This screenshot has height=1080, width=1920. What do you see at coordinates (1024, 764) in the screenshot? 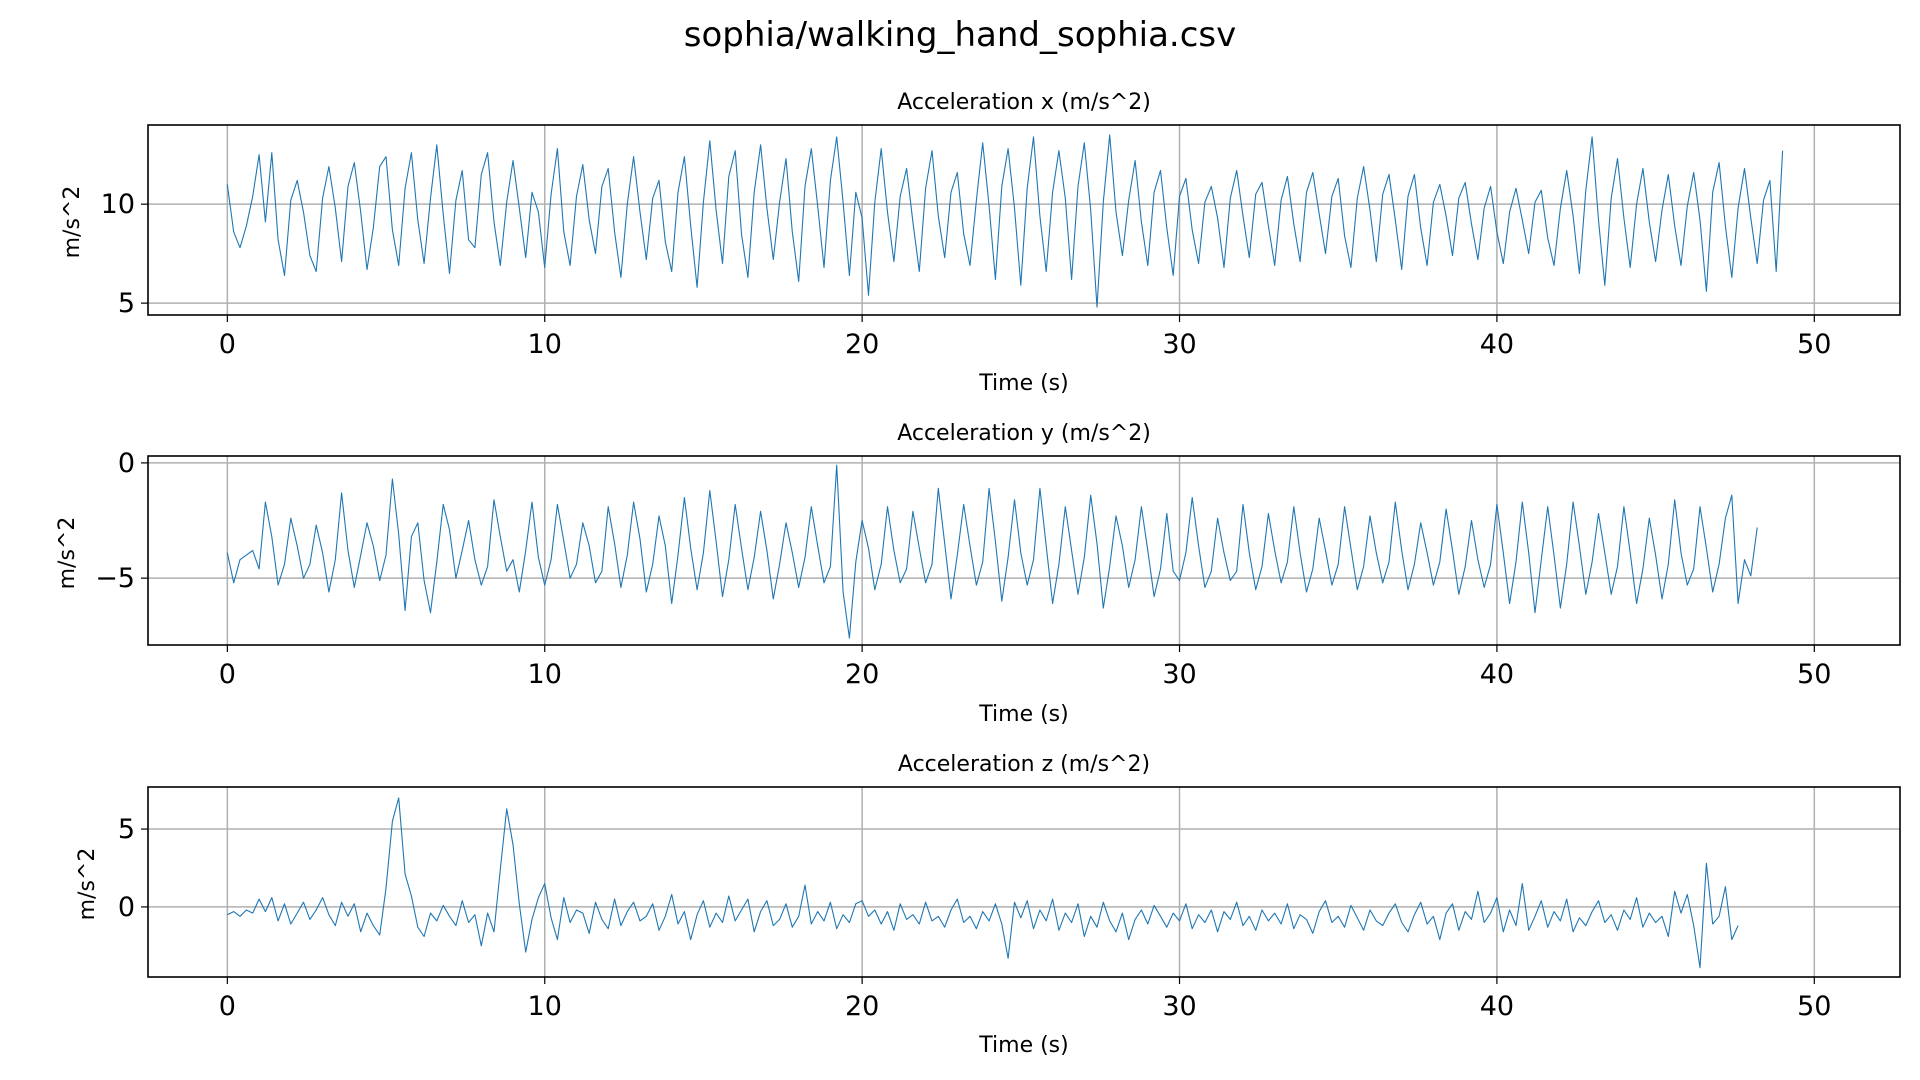
I see `subplot-title: Acceleration z (m/s^2)` at bounding box center [1024, 764].